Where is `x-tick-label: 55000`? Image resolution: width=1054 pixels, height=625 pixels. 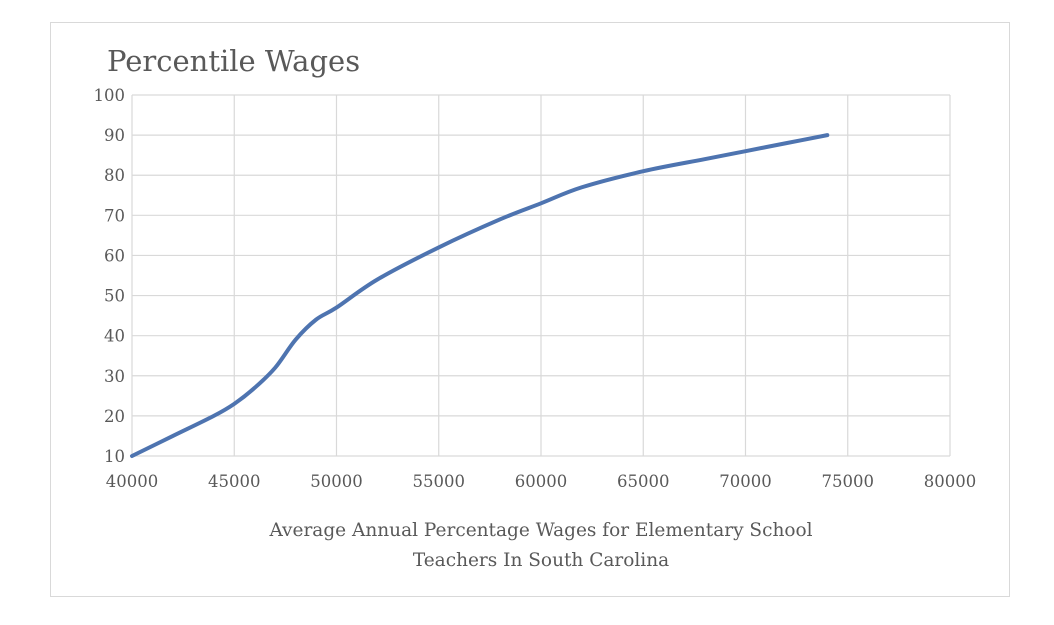 x-tick-label: 55000 is located at coordinates (439, 481).